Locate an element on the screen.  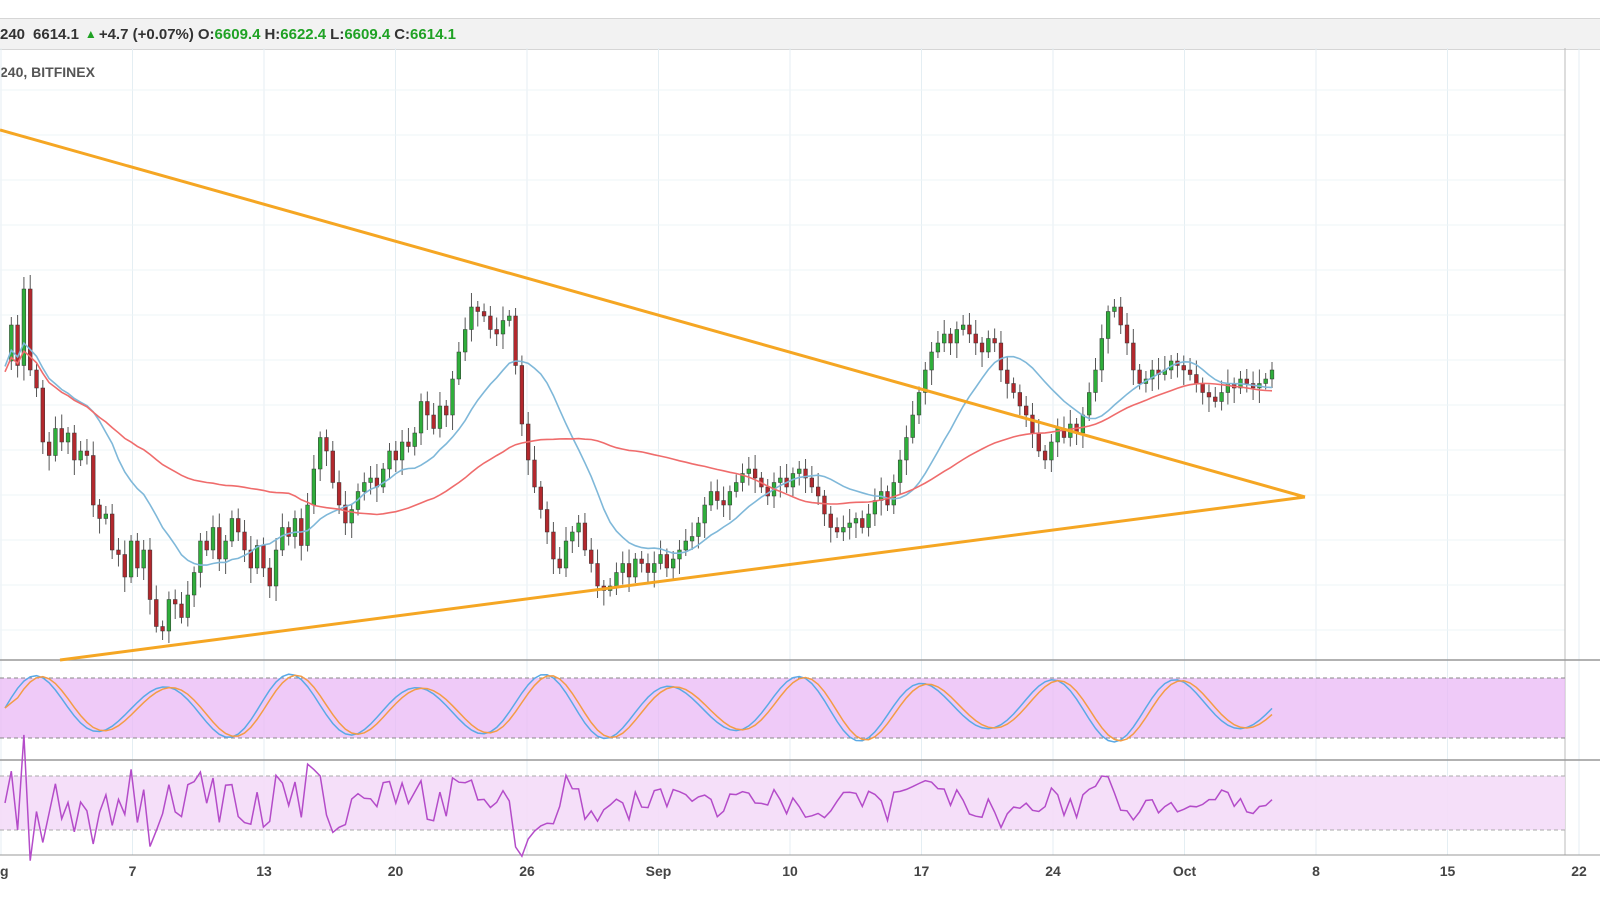
legend-open-label: O: is located at coordinates (206, 34).